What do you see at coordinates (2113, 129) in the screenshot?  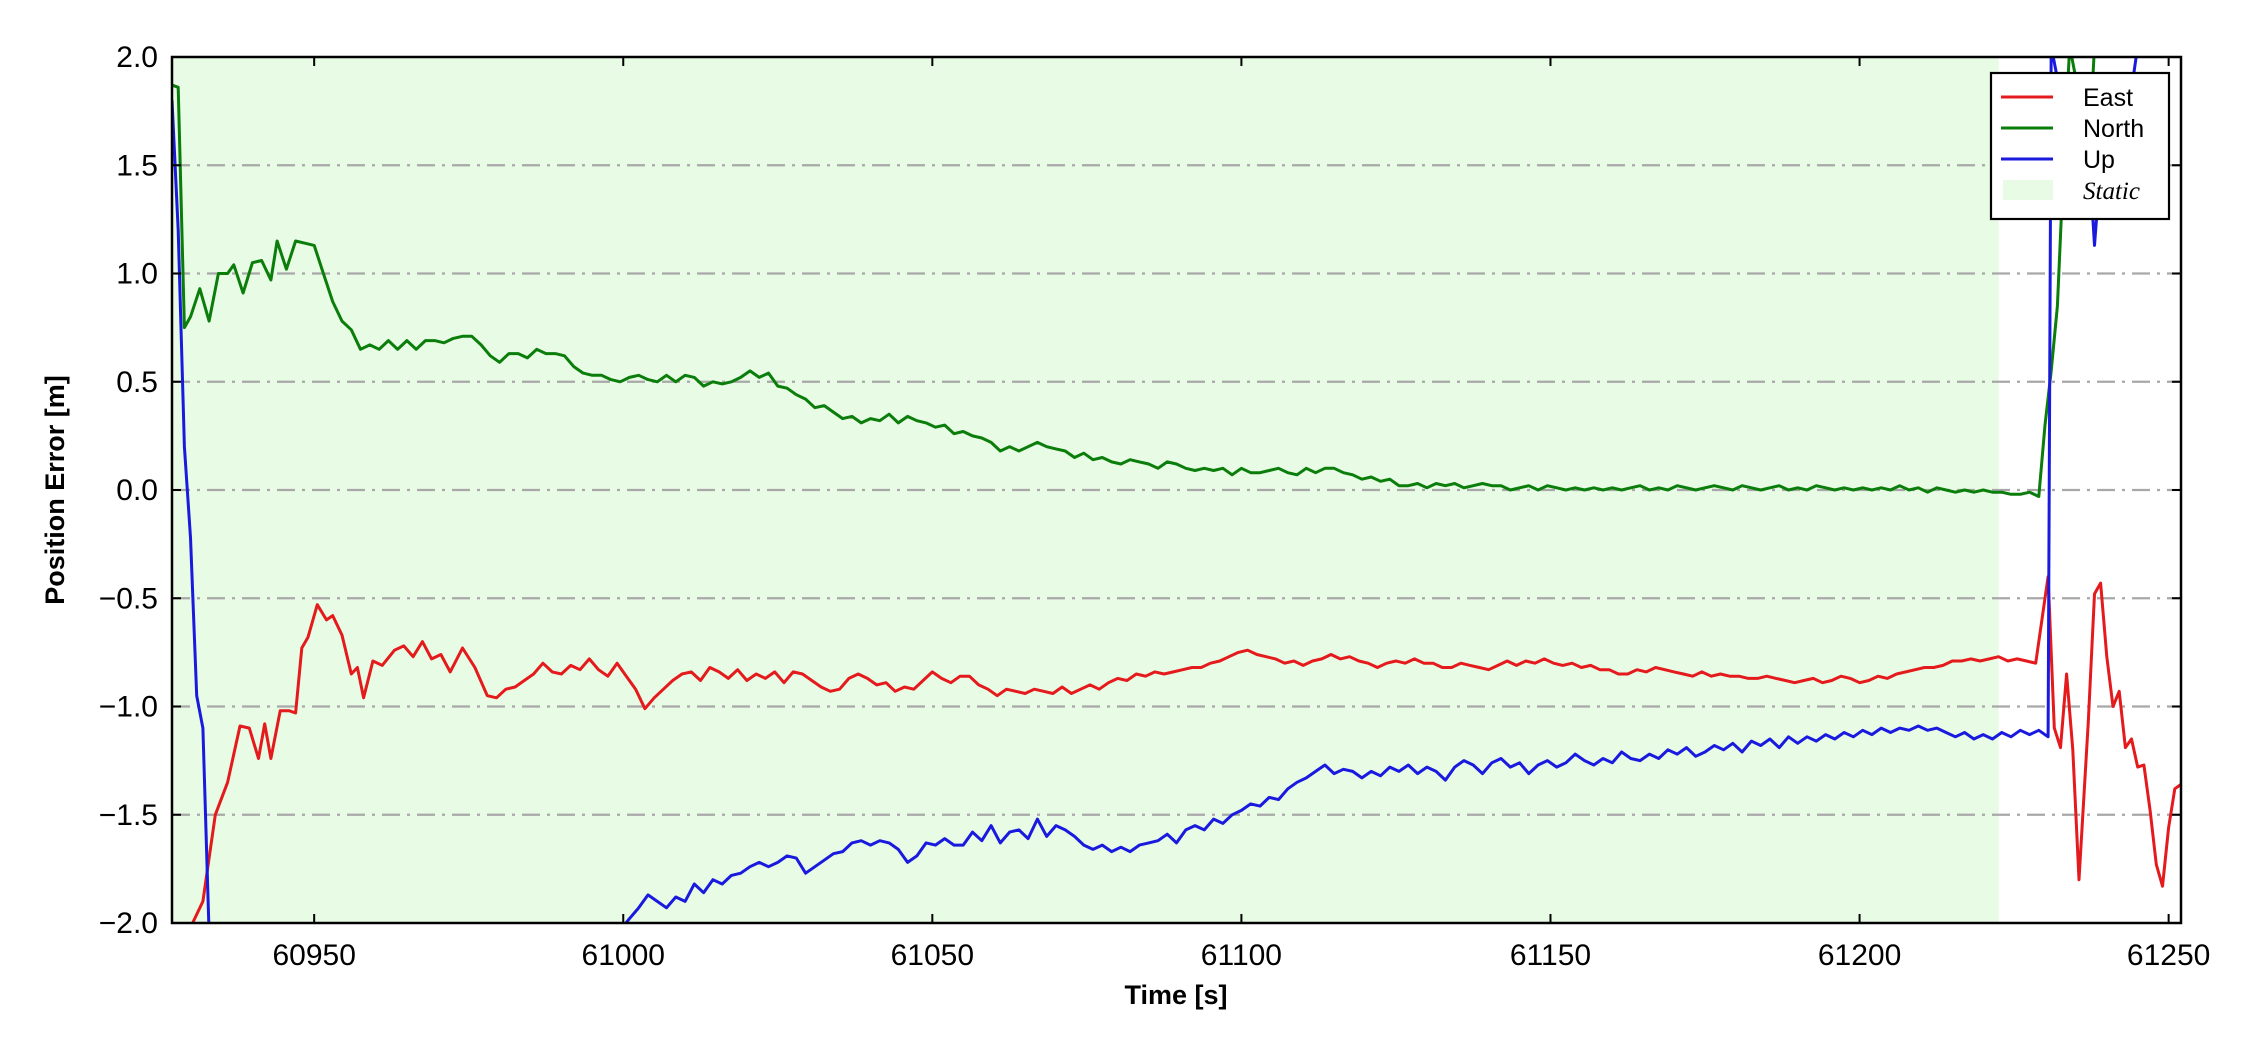 I see `legend-label-north: North` at bounding box center [2113, 129].